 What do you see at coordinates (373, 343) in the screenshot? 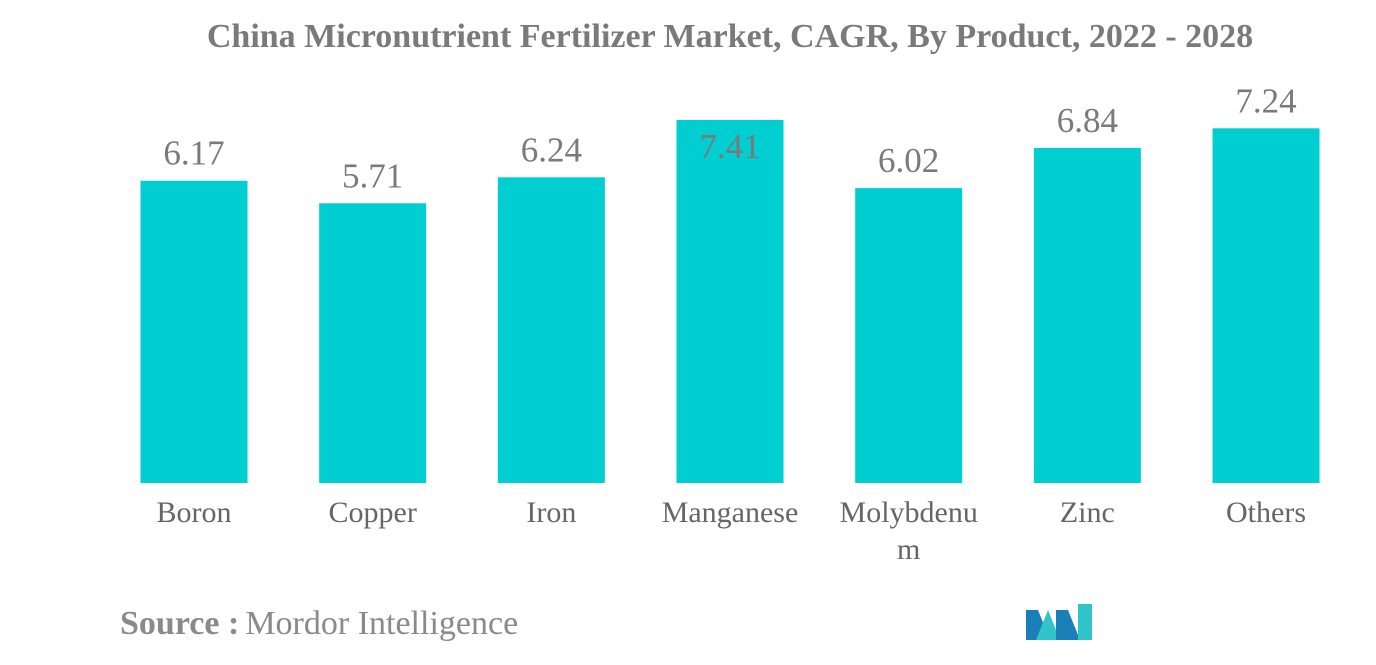
I see `bar-copper` at bounding box center [373, 343].